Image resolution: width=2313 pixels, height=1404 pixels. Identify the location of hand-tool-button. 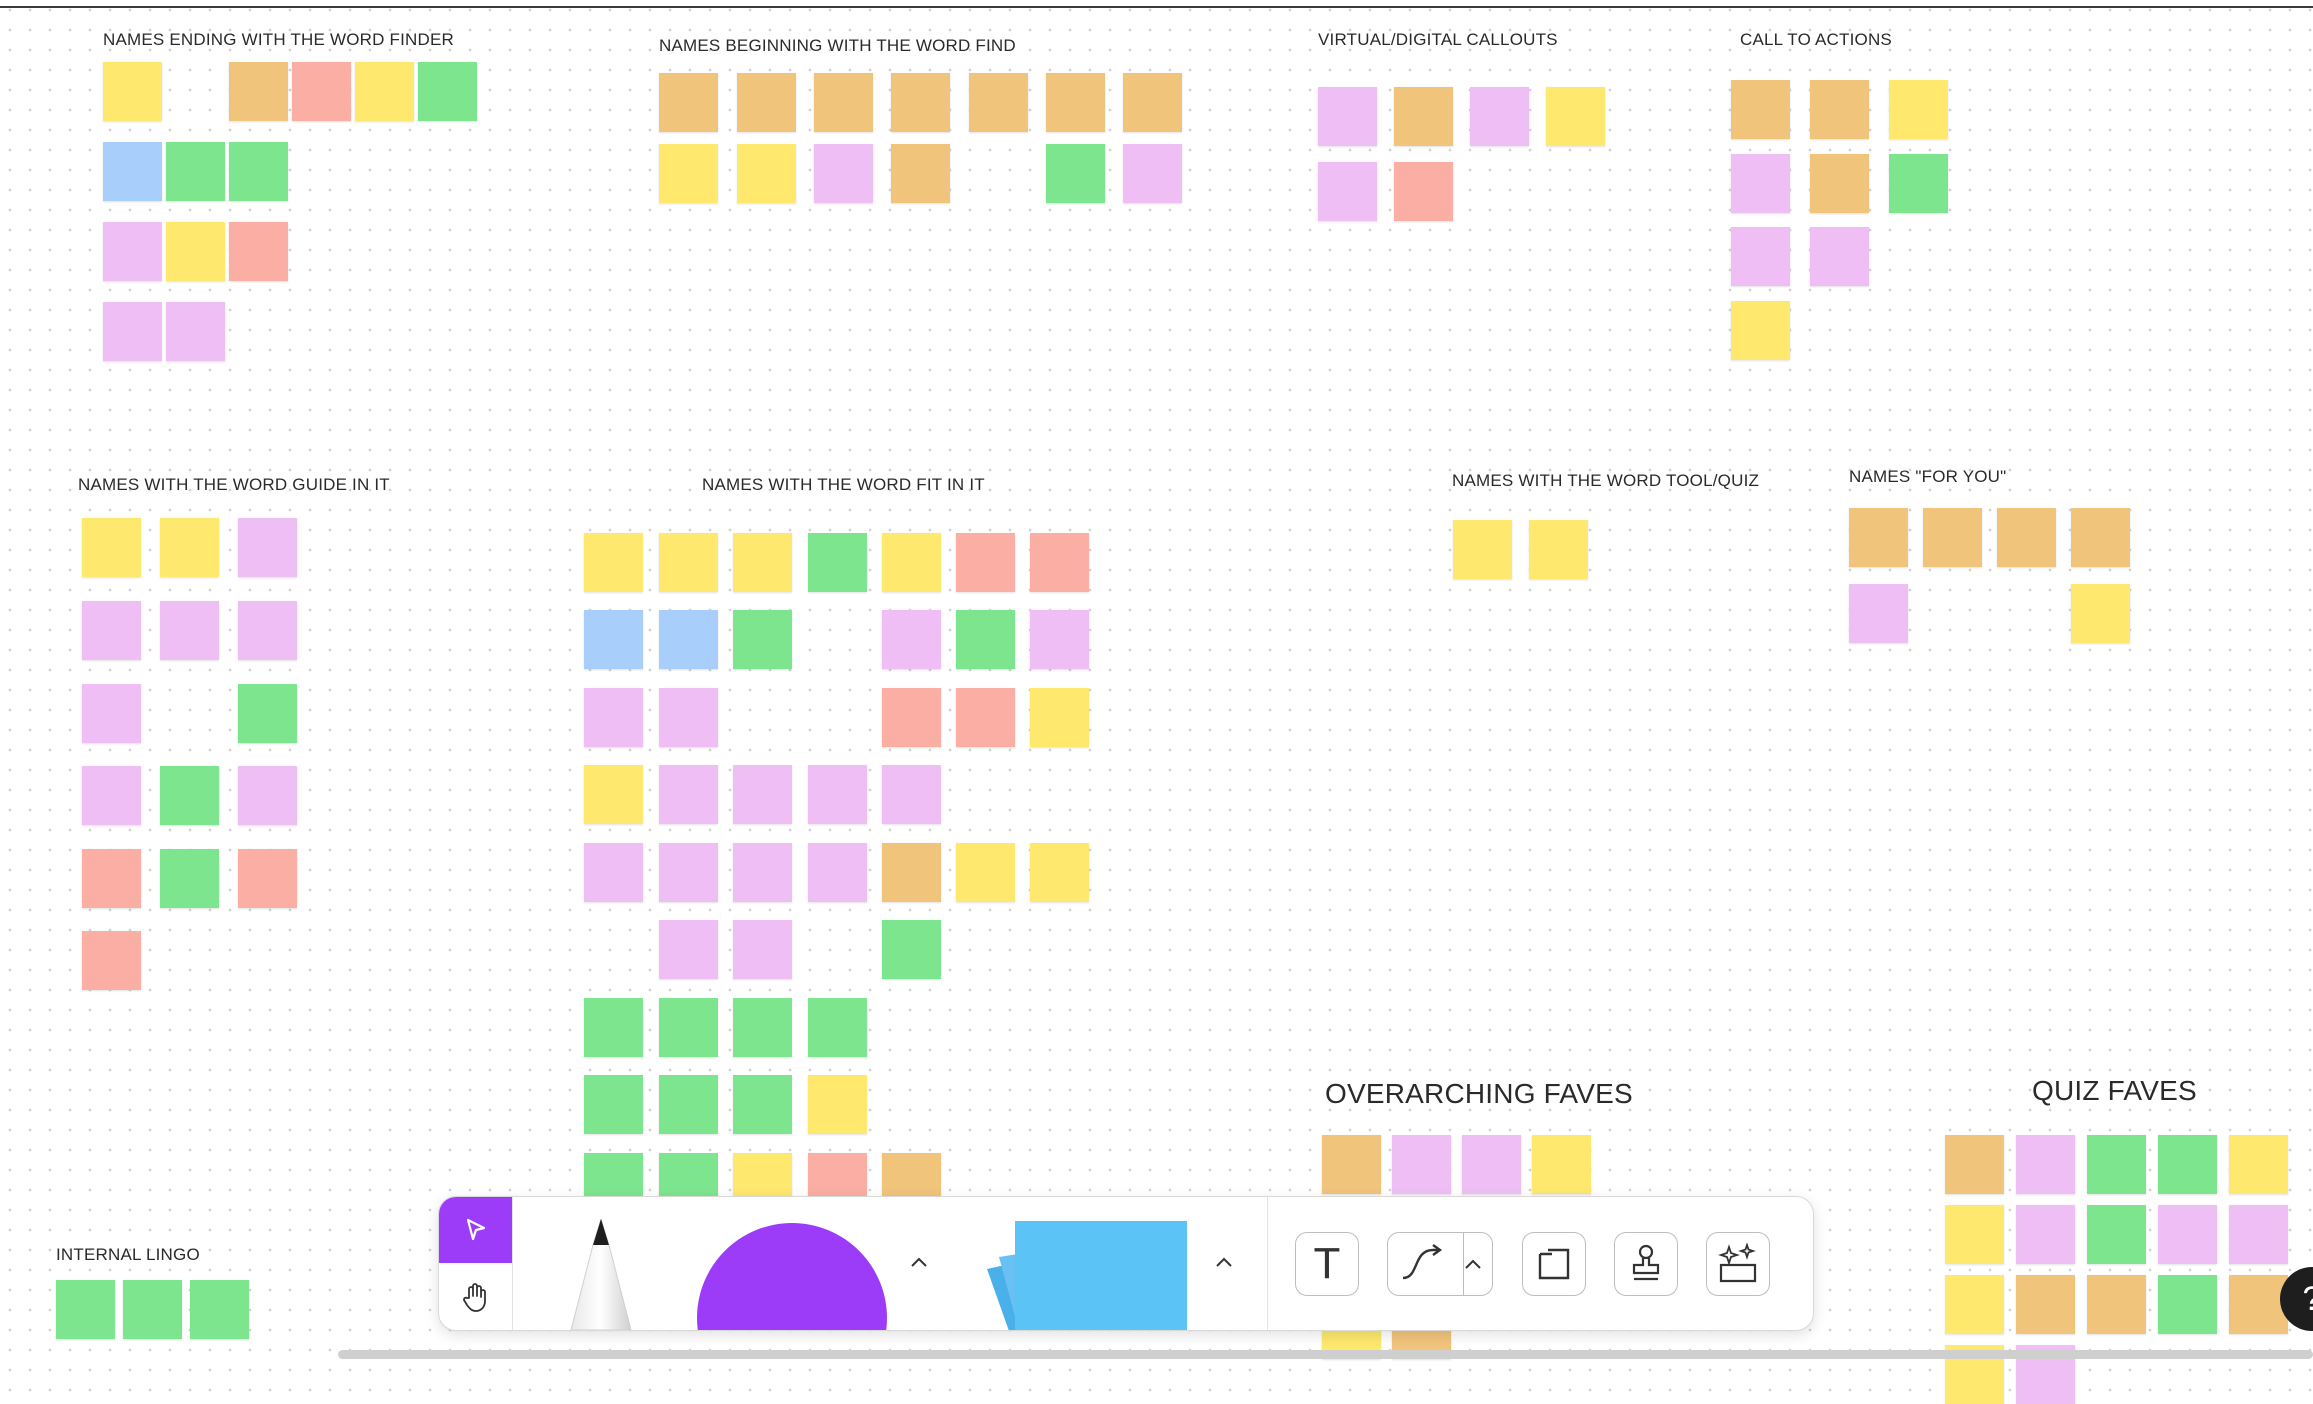
(475, 1296).